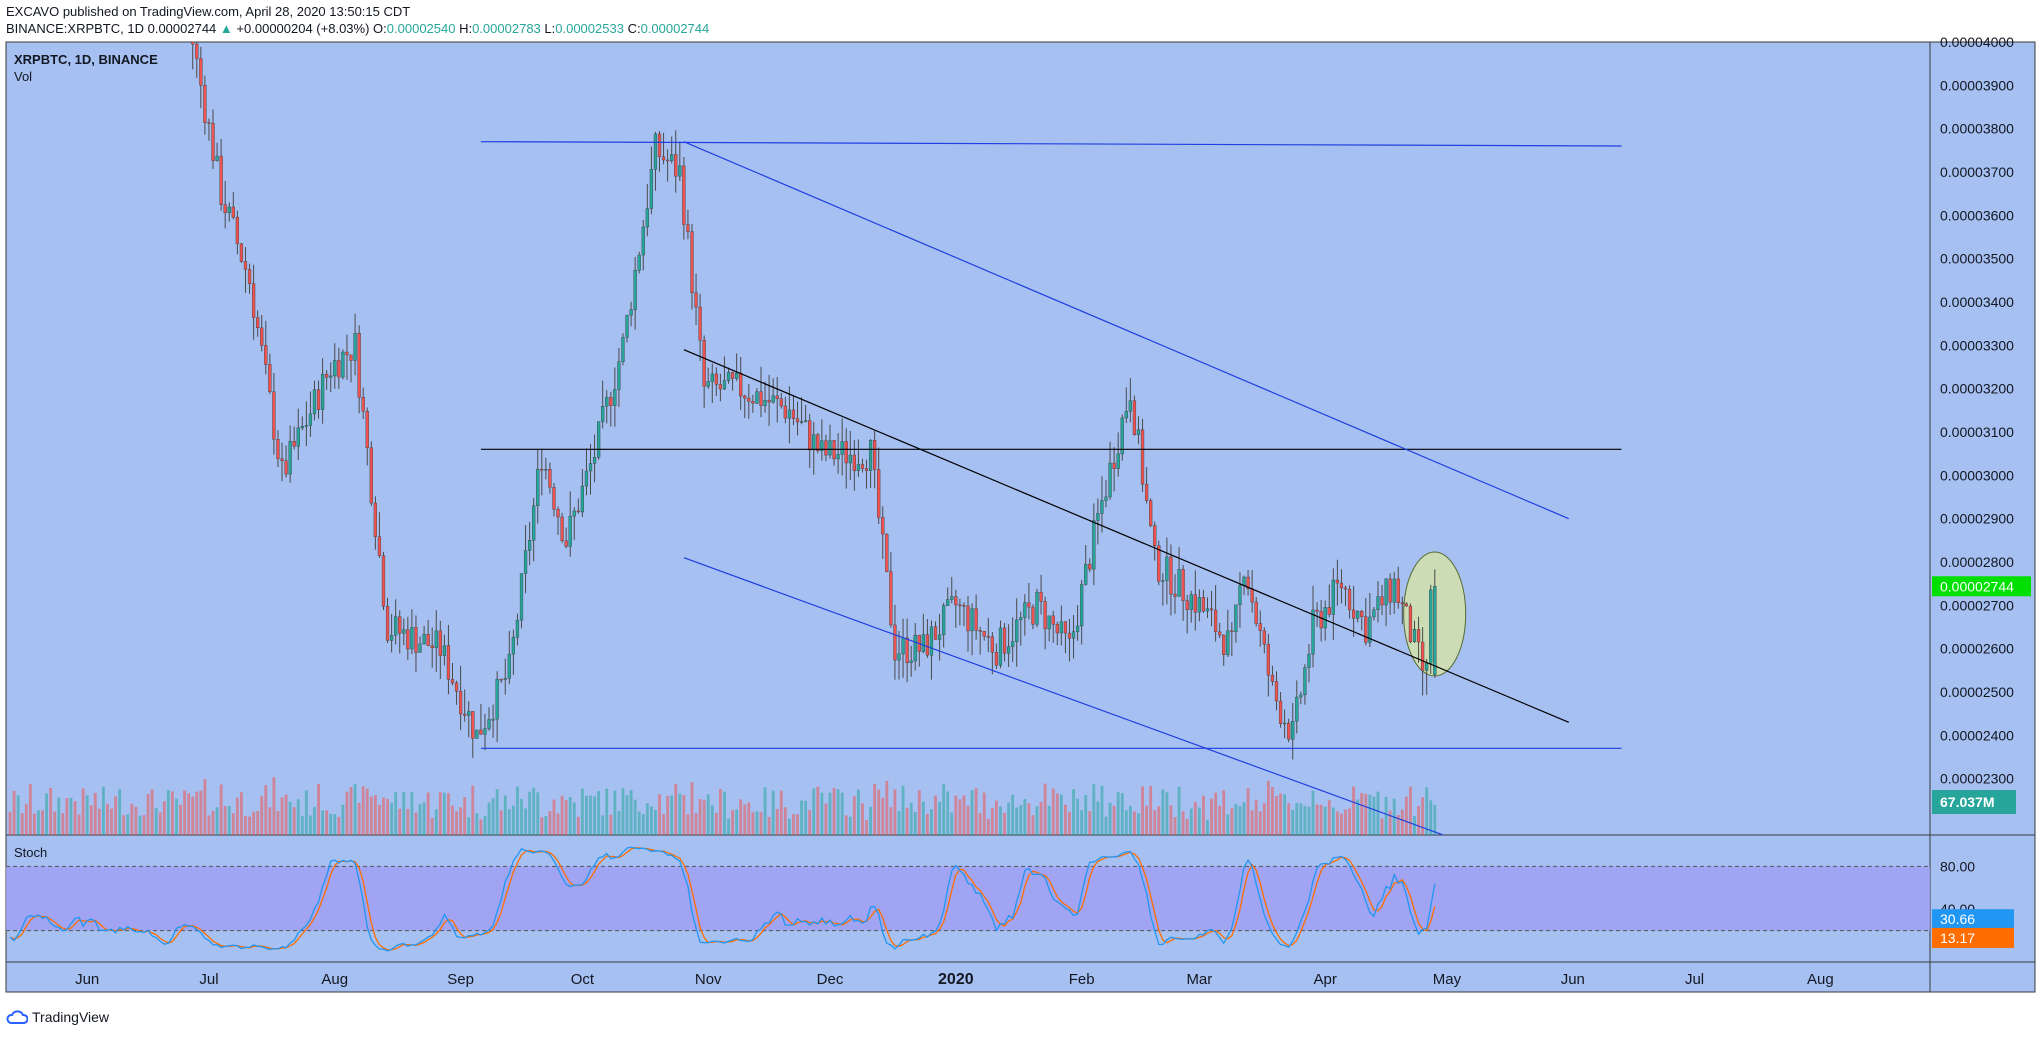 This screenshot has height=1038, width=2041. Describe the element at coordinates (421, 28) in the screenshot. I see `open-value: 0.00002540` at that location.